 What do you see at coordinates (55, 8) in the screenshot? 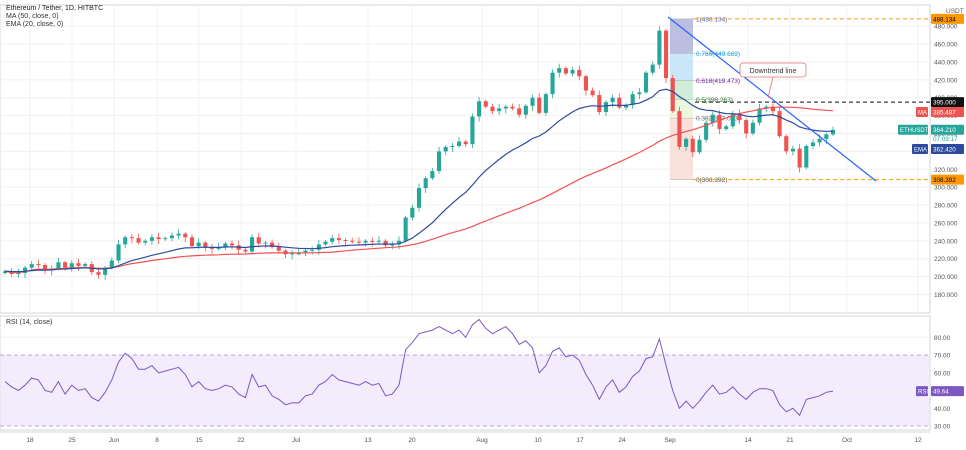
I see `chart-title: Ethereum / Tether, 1D, HITBTC` at bounding box center [55, 8].